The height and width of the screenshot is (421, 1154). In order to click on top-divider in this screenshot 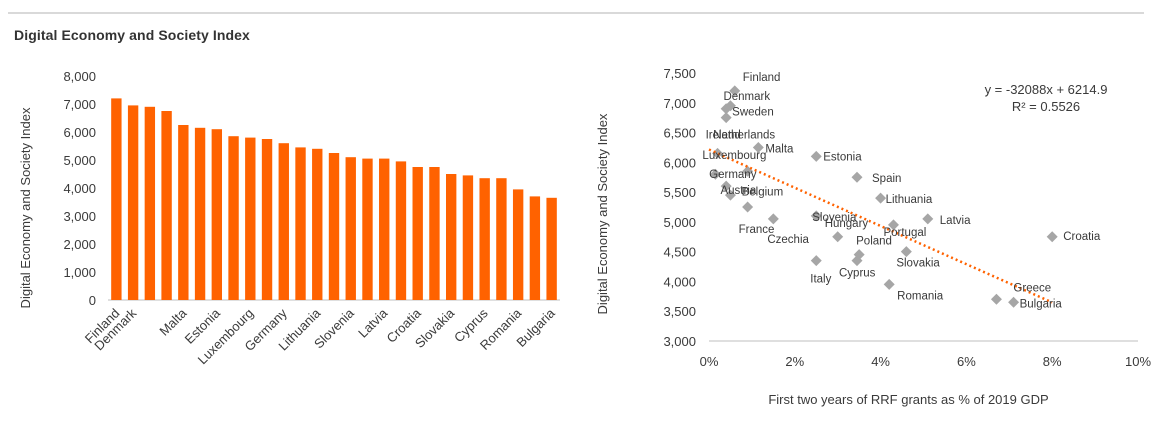, I will do `click(576, 13)`.